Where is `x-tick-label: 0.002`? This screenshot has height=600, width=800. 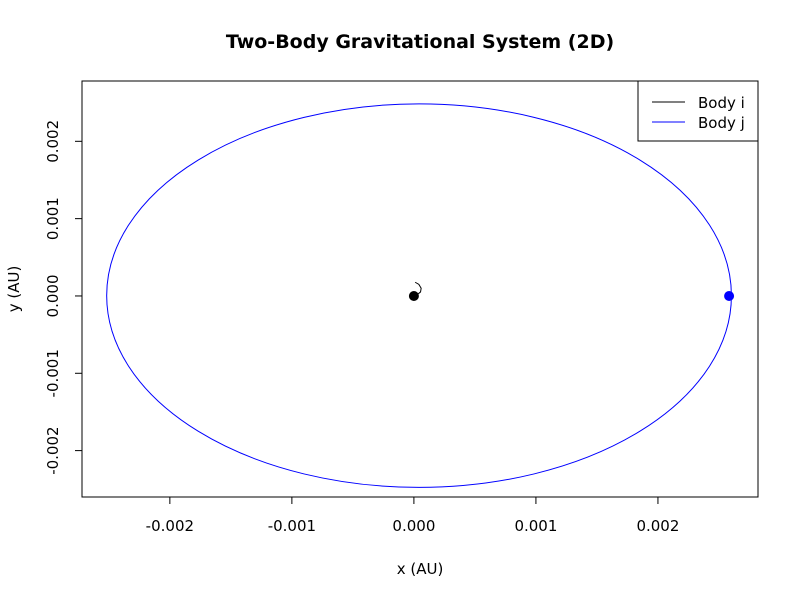
x-tick-label: 0.002 is located at coordinates (657, 526).